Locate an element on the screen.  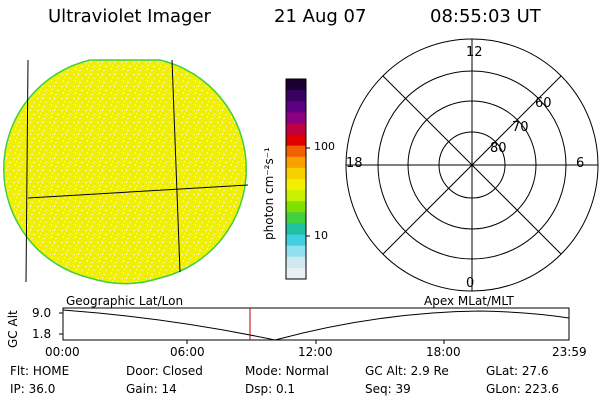
altitude-y-tick-high: 9.0 is located at coordinates (42, 313).